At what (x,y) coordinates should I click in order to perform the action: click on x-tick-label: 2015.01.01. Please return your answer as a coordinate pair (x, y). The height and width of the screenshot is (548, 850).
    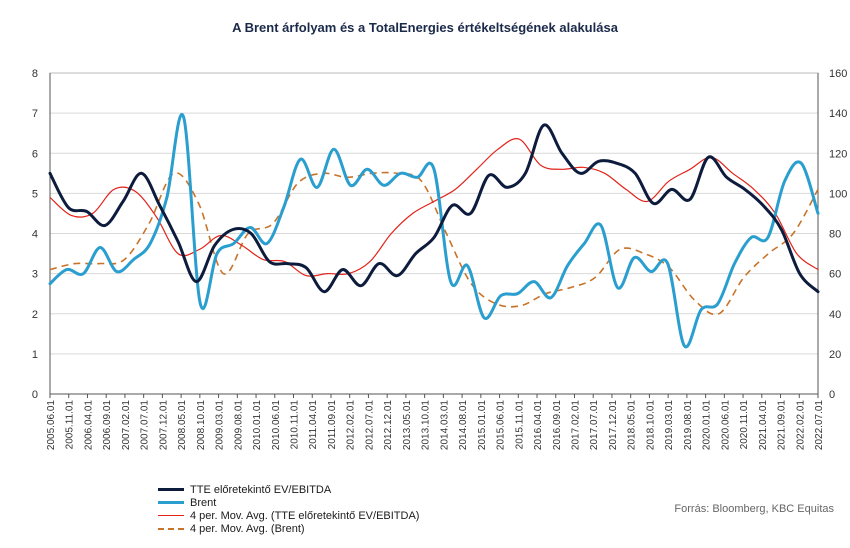
    Looking at the image, I should click on (482, 425).